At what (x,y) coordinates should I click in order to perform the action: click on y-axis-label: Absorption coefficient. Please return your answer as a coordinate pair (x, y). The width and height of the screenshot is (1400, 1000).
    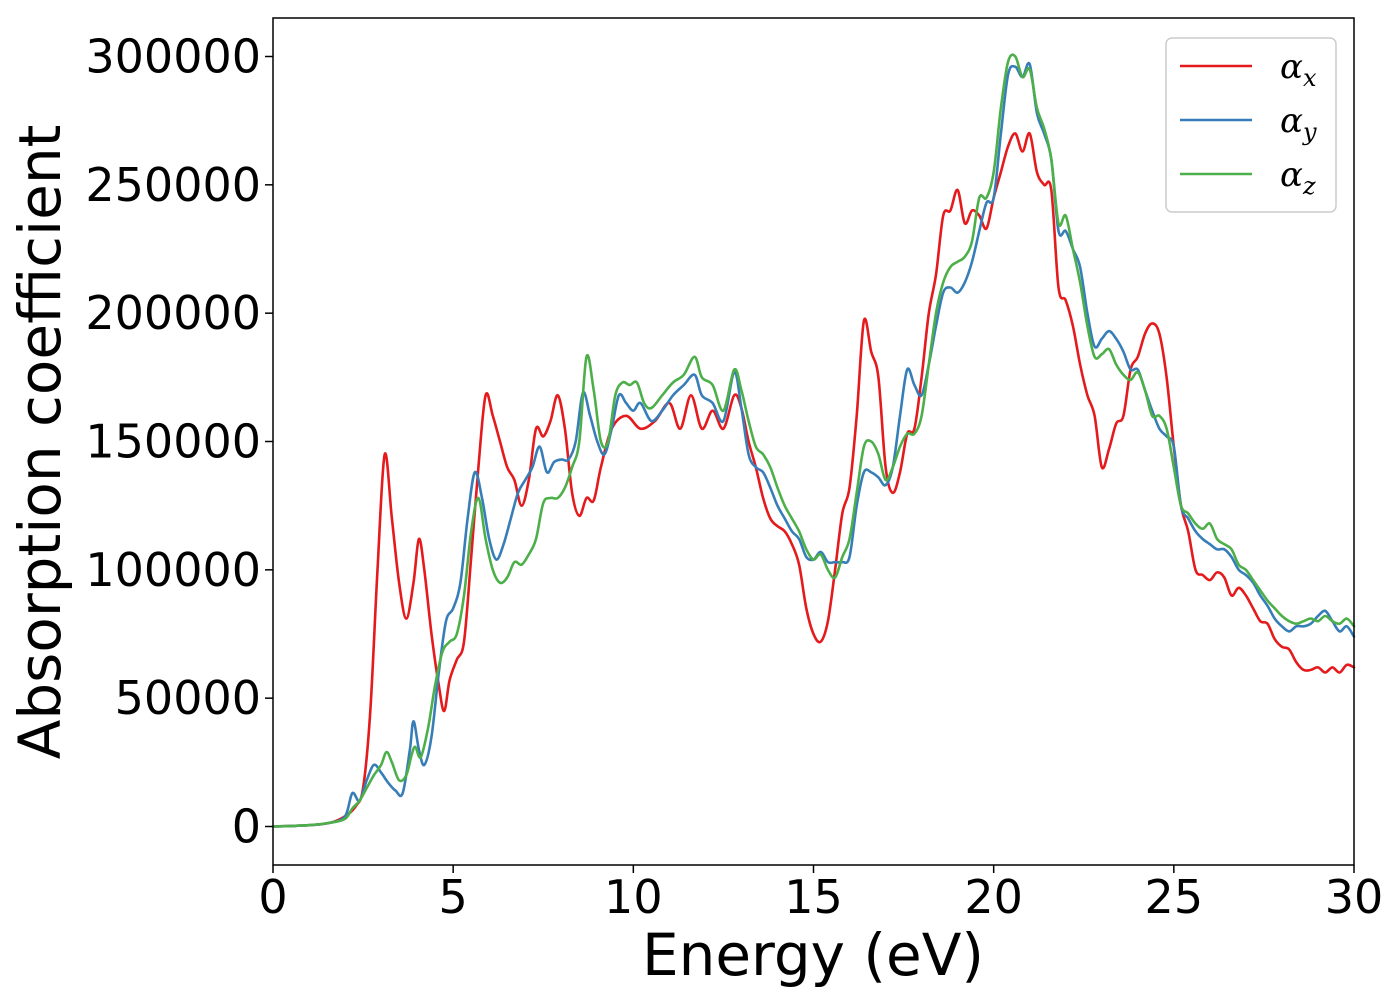
    Looking at the image, I should click on (40, 442).